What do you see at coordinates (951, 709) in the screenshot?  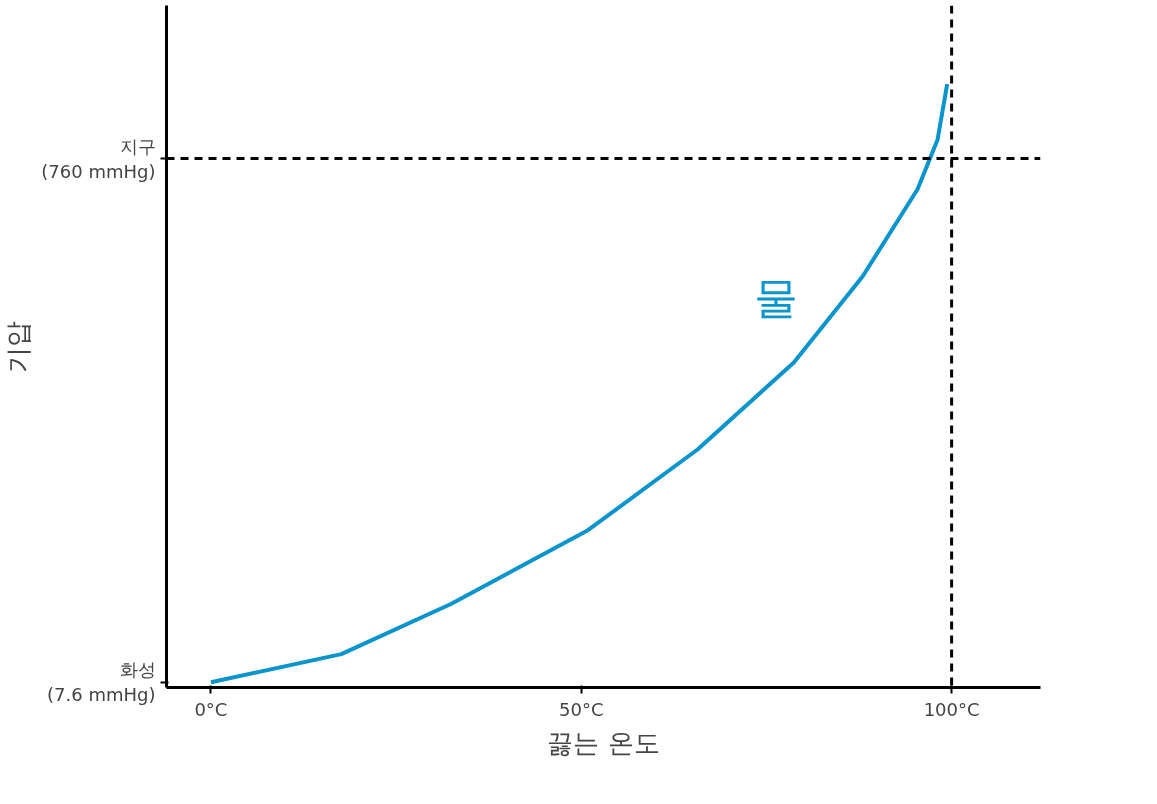 I see `x-tick-label: 100°C` at bounding box center [951, 709].